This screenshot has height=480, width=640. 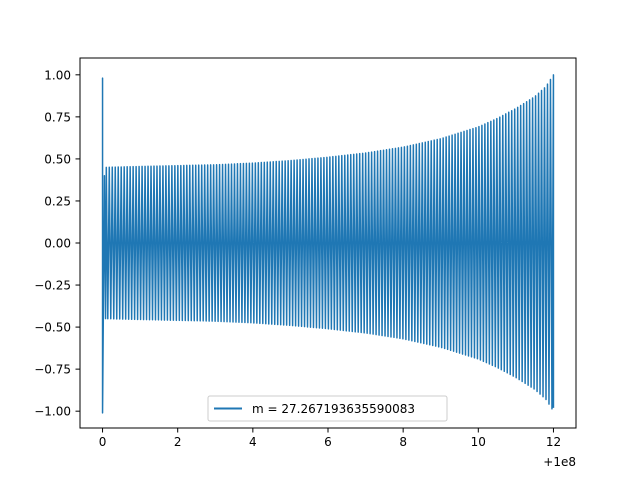 What do you see at coordinates (52, 328) in the screenshot?
I see `y-tick-label: −0.50` at bounding box center [52, 328].